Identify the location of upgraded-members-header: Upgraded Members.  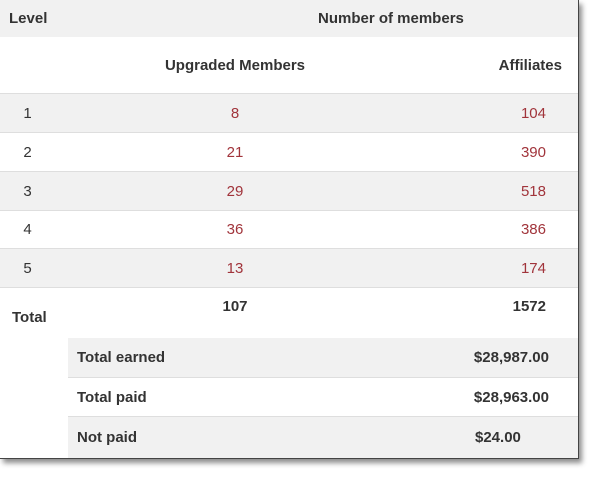
(235, 65).